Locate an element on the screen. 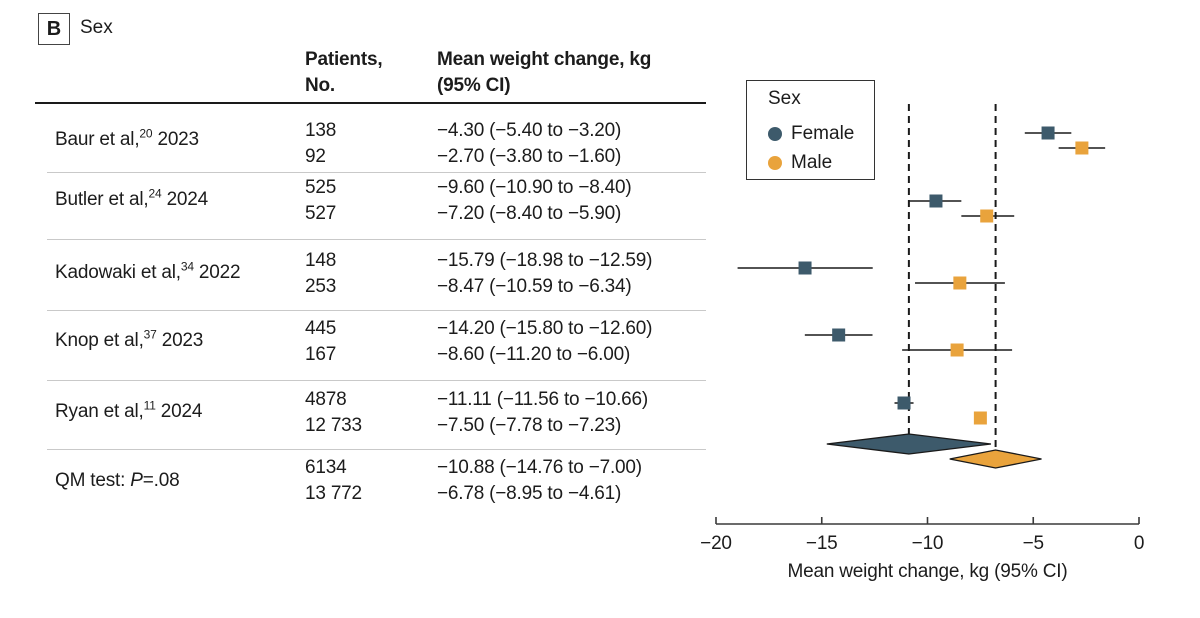 The height and width of the screenshot is (618, 1200). study-reference-number: 20 is located at coordinates (146, 133).